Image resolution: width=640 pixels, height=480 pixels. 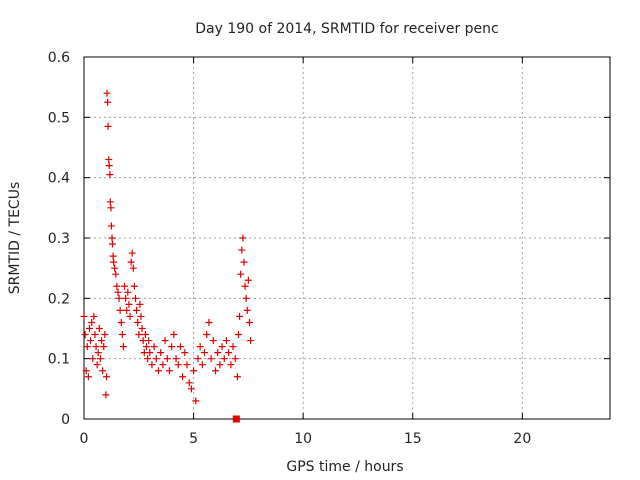 I want to click on x-tick-label: 20, so click(x=522, y=439).